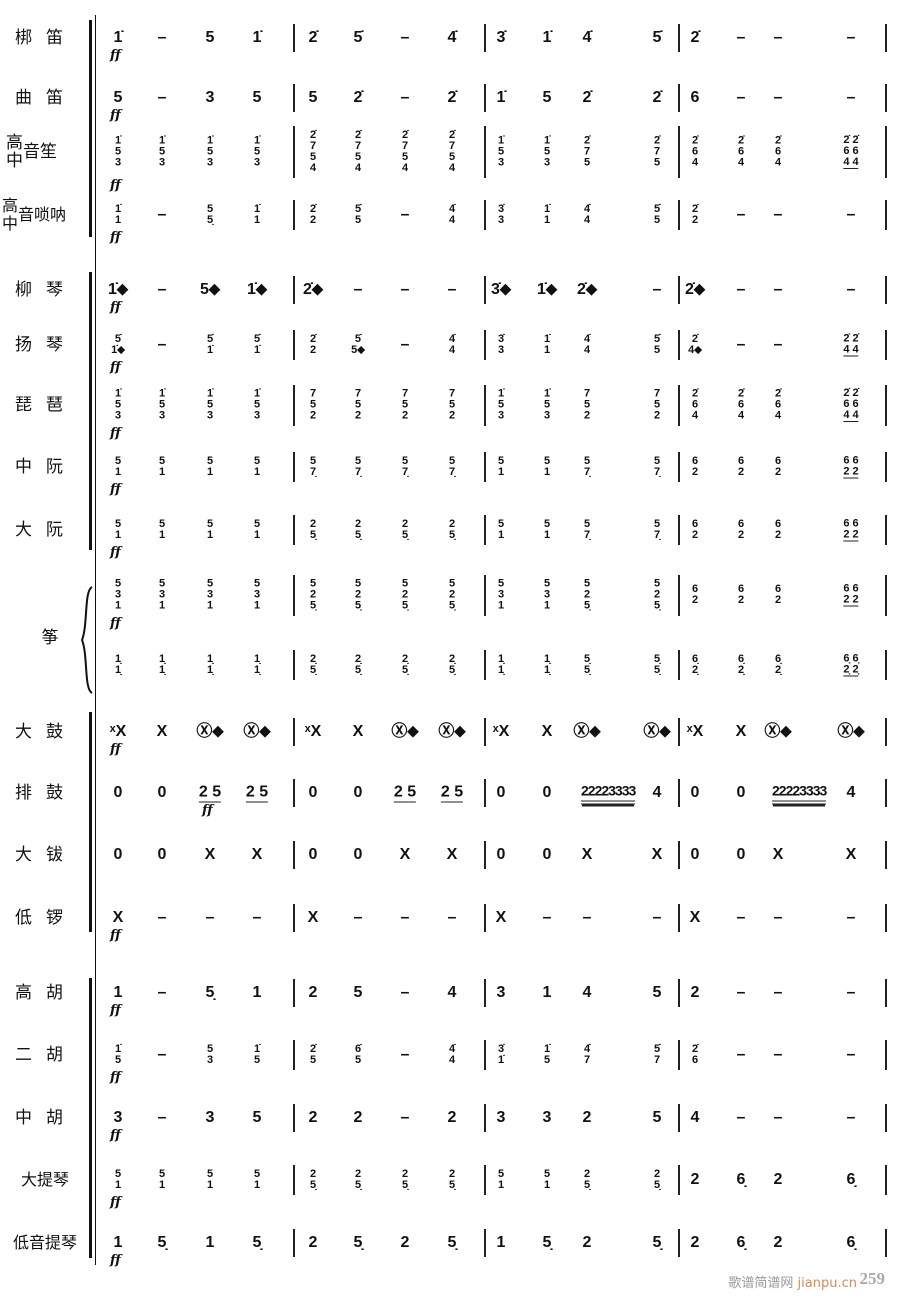 The width and height of the screenshot is (897, 1305). What do you see at coordinates (657, 151) in the screenshot?
I see `note-beat: 2̇ 7 5` at bounding box center [657, 151].